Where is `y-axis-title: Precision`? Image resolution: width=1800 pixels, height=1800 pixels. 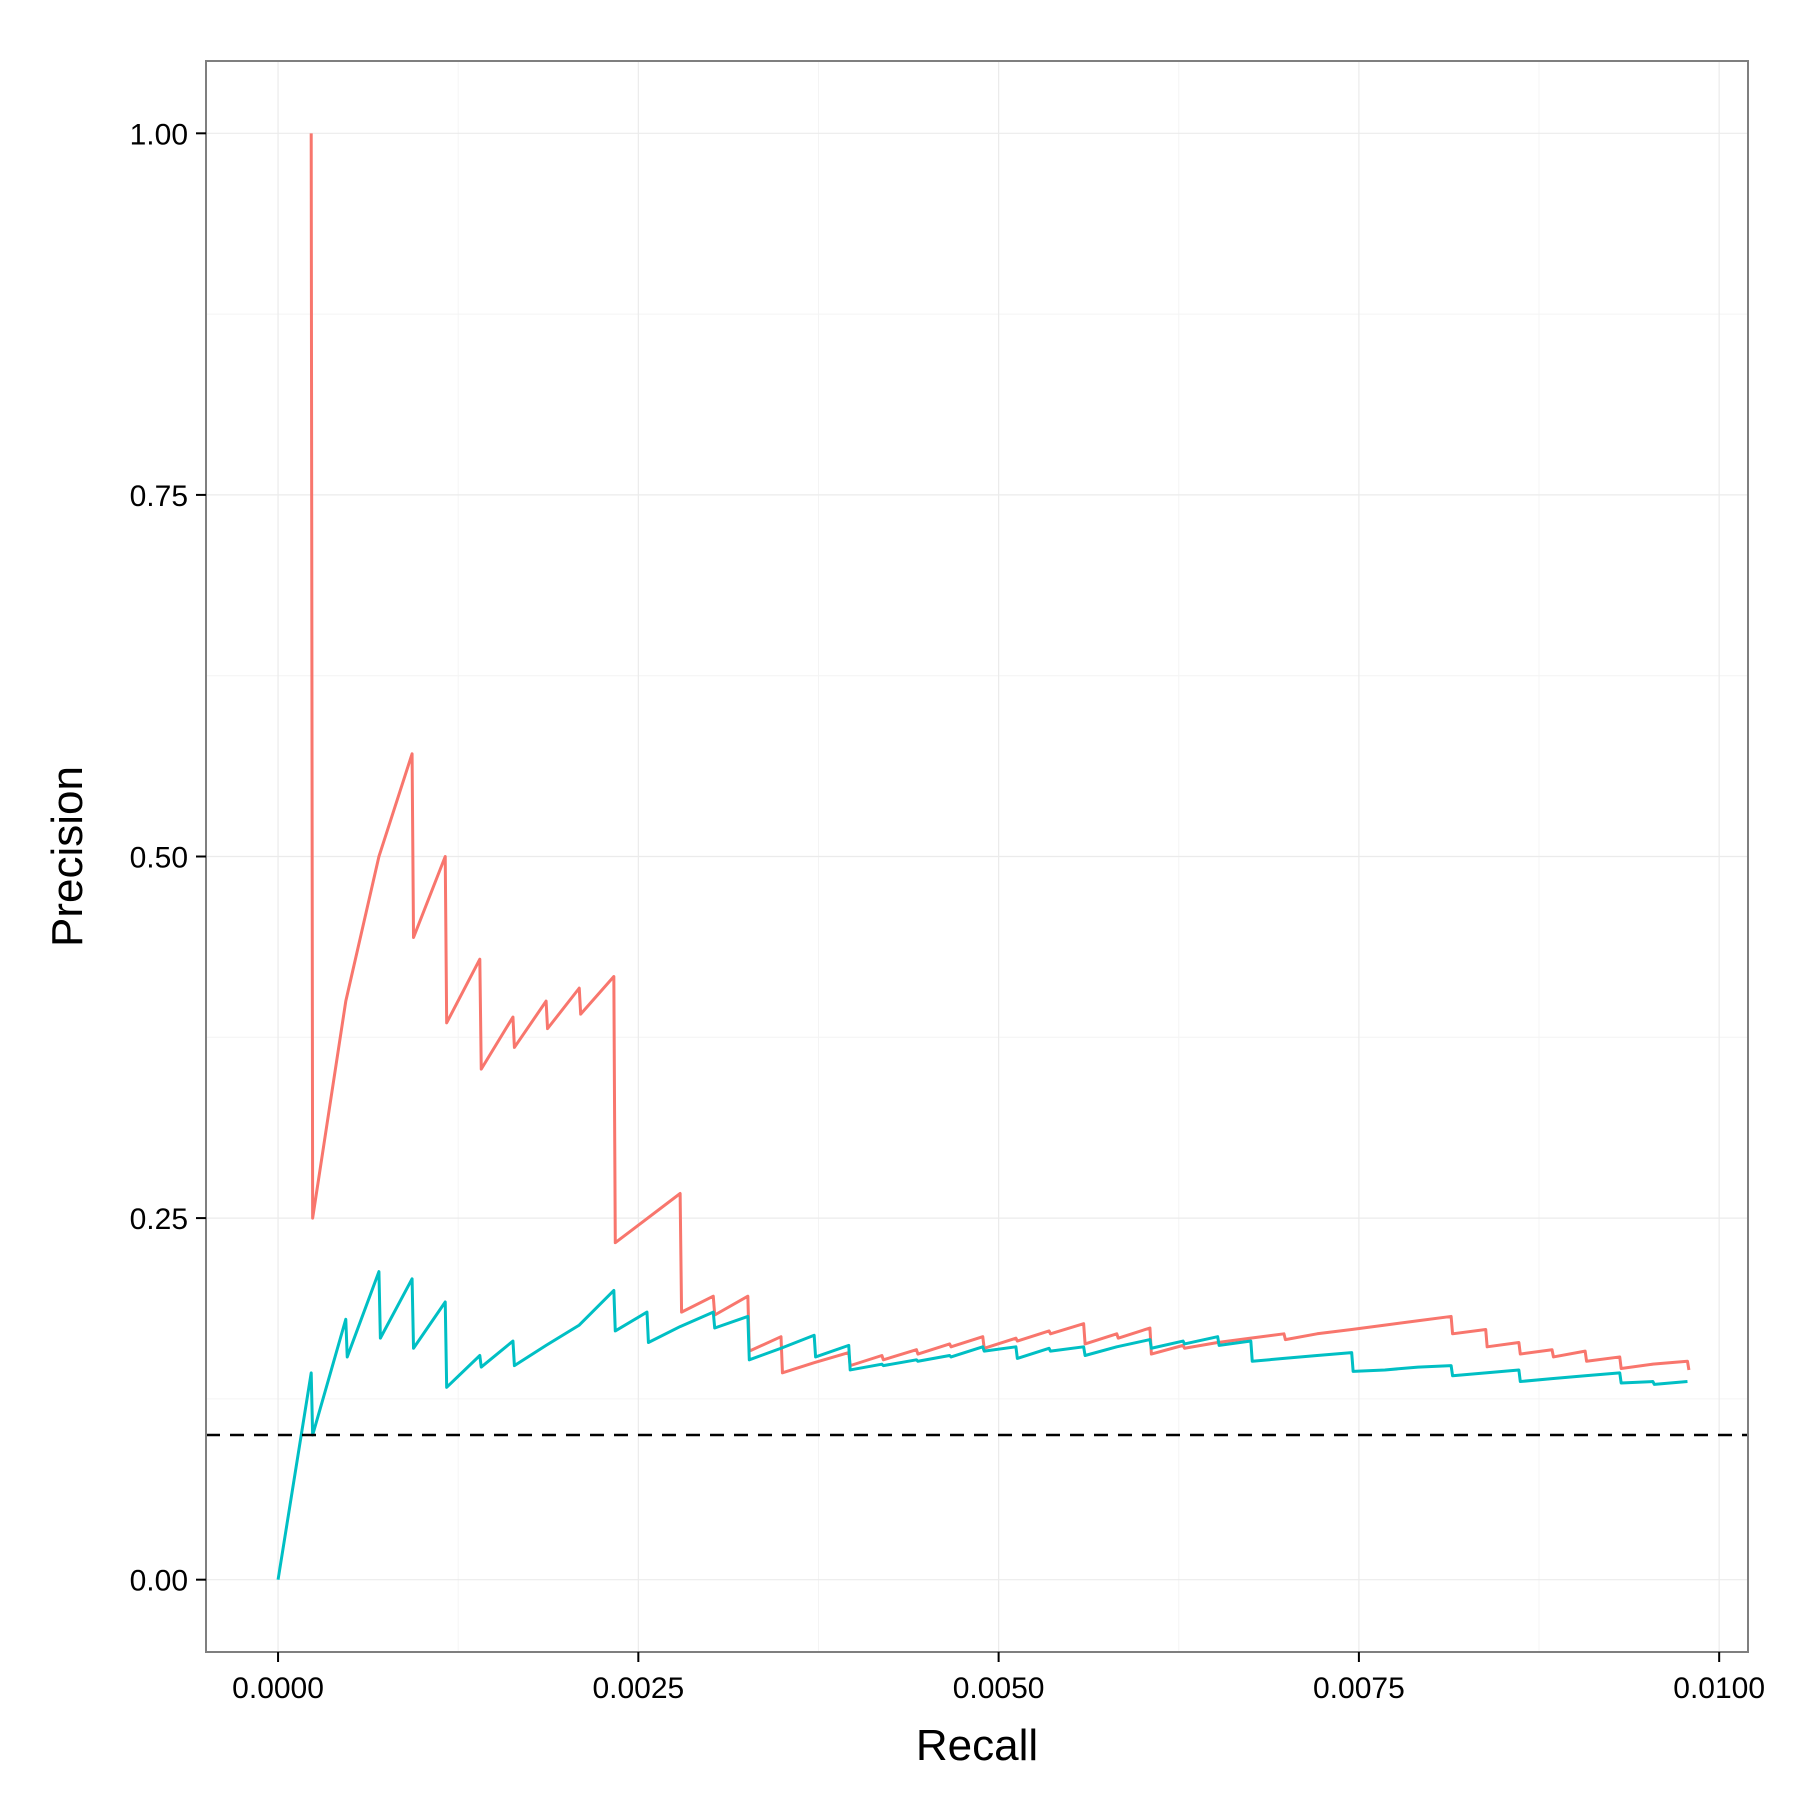
y-axis-title: Precision is located at coordinates (67, 856).